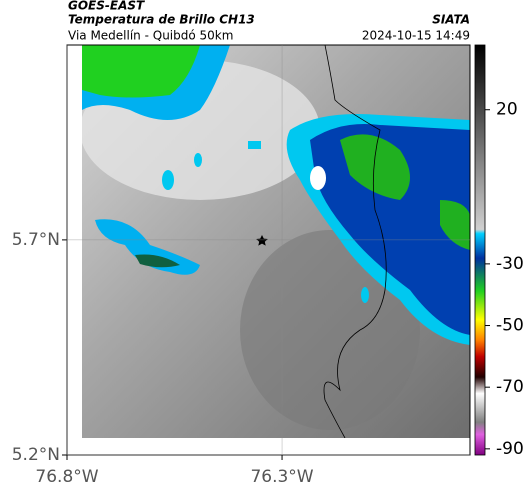 This screenshot has width=526, height=491. Describe the element at coordinates (510, 264) in the screenshot. I see `colorbar-tick-label: -30` at that location.